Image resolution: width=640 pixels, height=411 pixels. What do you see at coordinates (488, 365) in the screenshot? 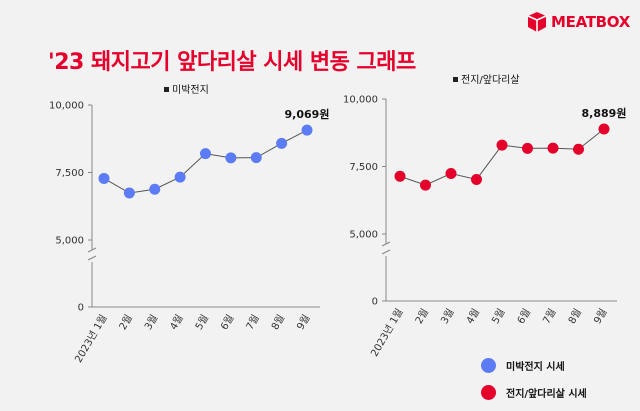
I see `legend-swatch-mibak` at bounding box center [488, 365].